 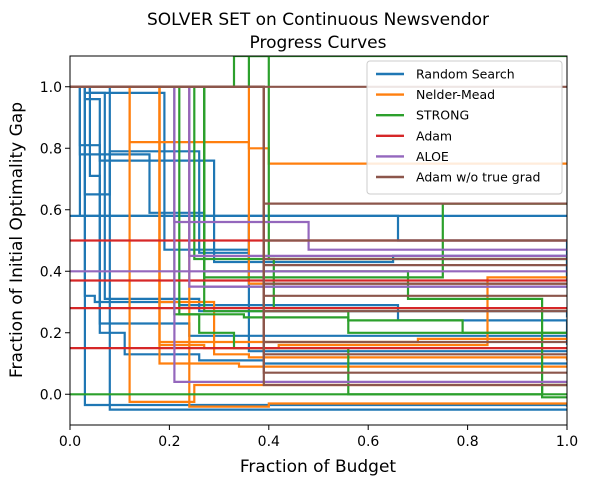 What do you see at coordinates (55, 241) in the screenshot?
I see `y-axis-ticks: 0.0 0.2 0.4 0.6 0.8 1.0` at bounding box center [55, 241].